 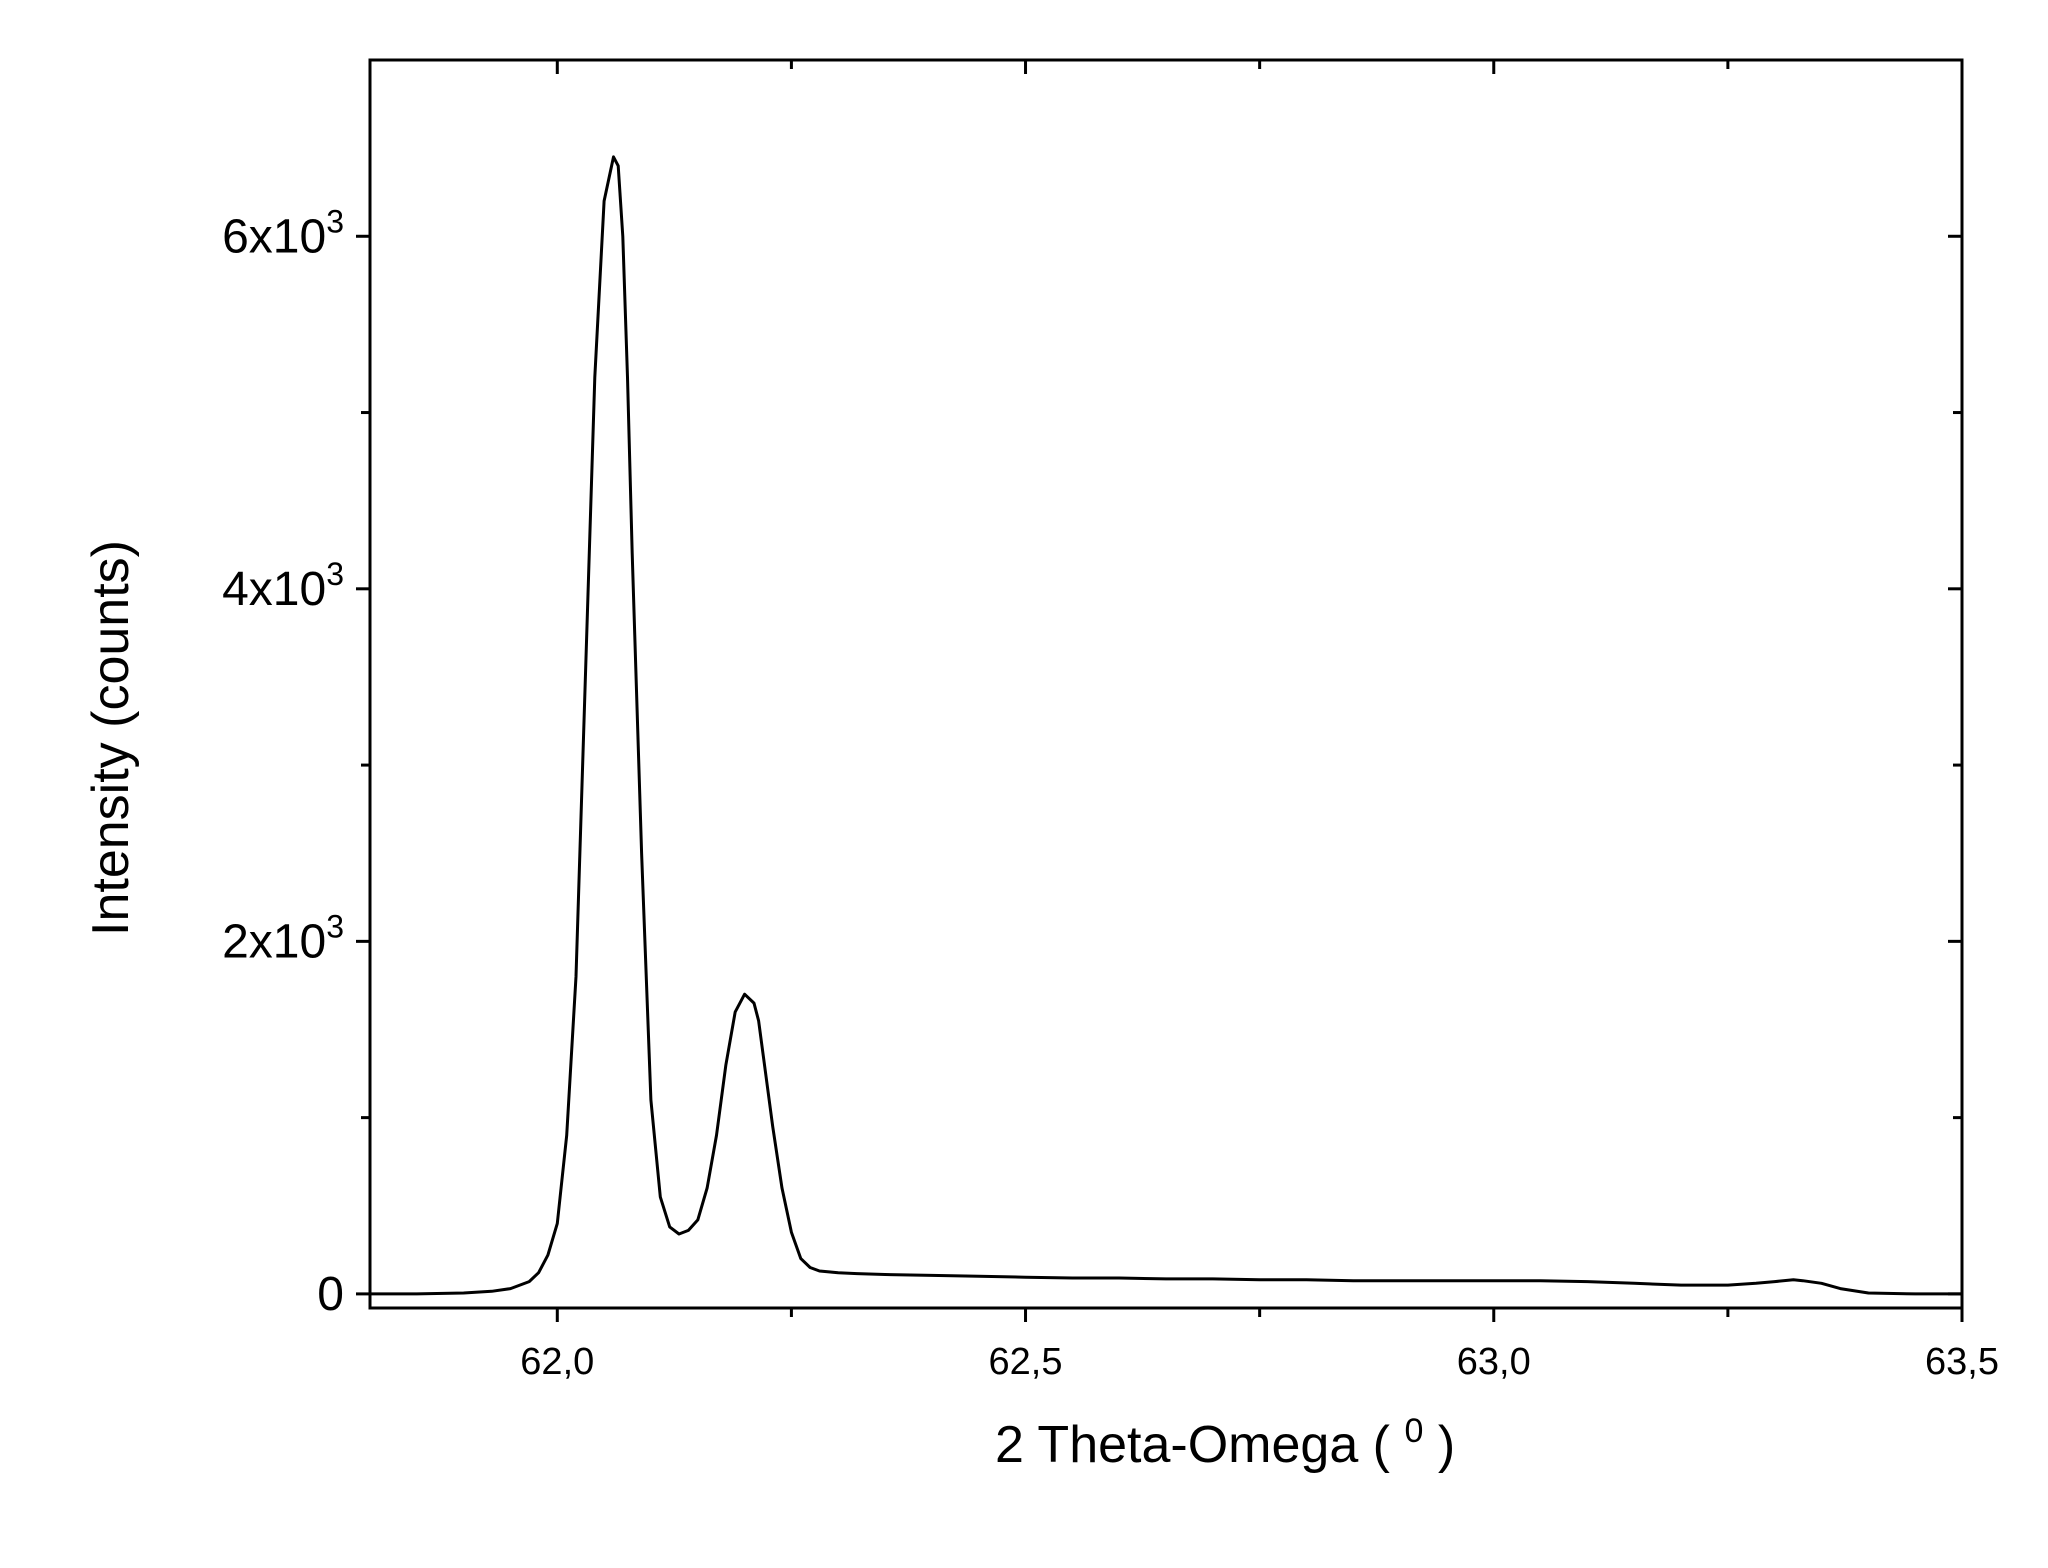 What do you see at coordinates (1494, 1362) in the screenshot?
I see `x-tick-label: 63,0` at bounding box center [1494, 1362].